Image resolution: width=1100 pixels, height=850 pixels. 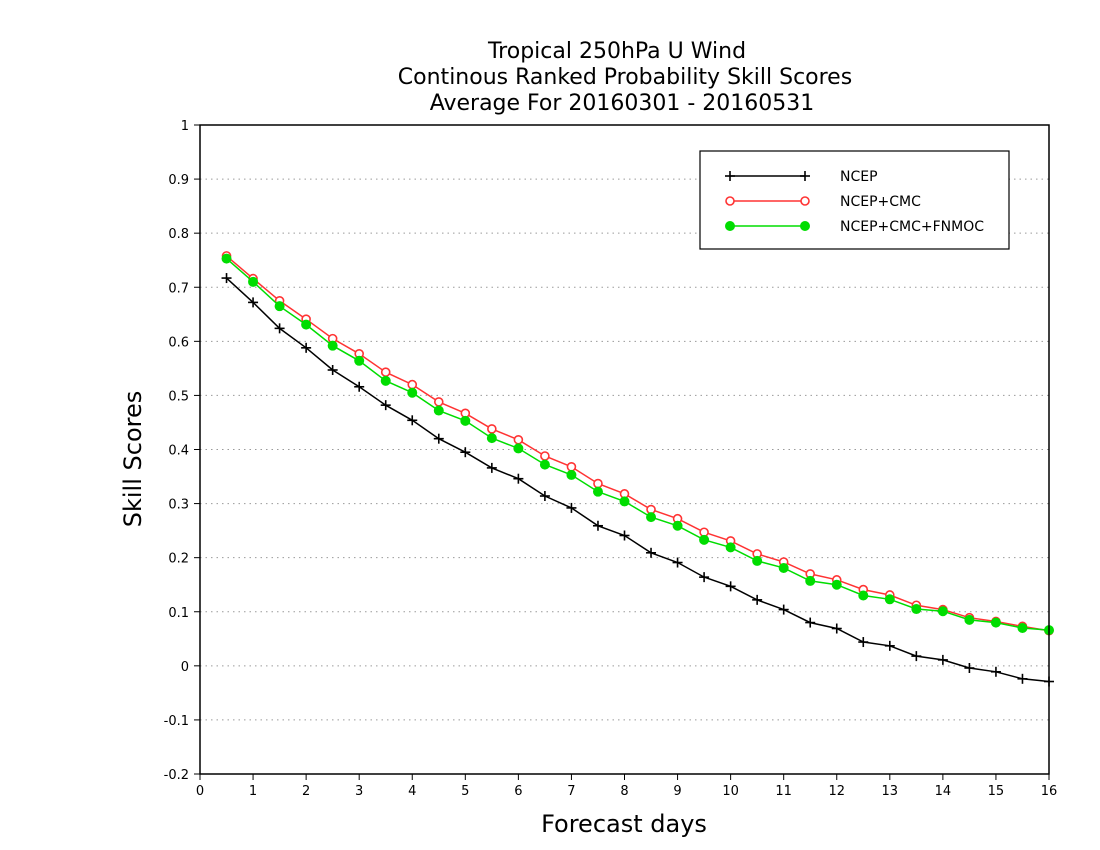 I want to click on x-tick-label: 2, so click(x=306, y=791).